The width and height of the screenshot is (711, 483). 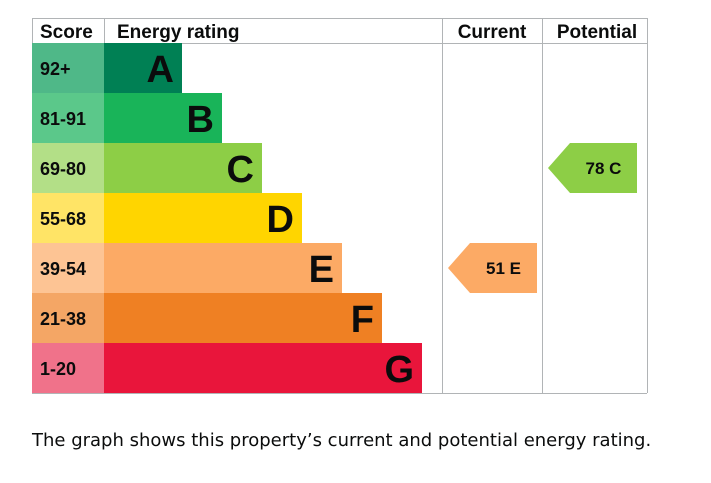 I want to click on score-cell-d, so click(x=68, y=218).